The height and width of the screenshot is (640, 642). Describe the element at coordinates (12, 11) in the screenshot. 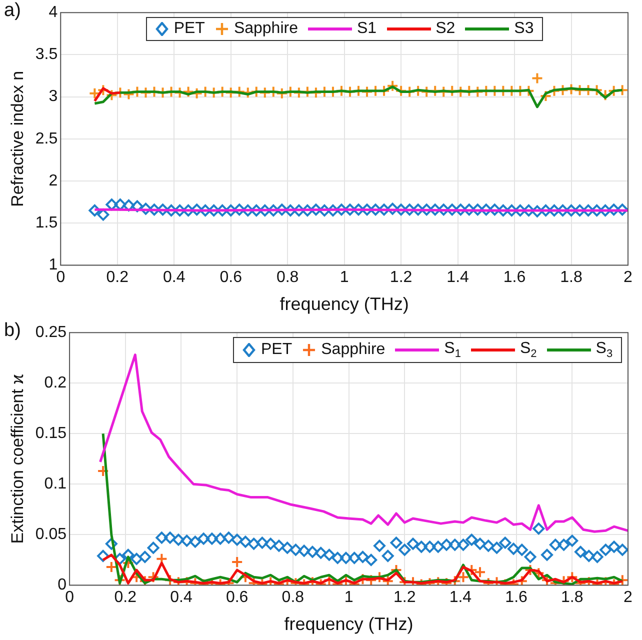

I see `text: a)` at that location.